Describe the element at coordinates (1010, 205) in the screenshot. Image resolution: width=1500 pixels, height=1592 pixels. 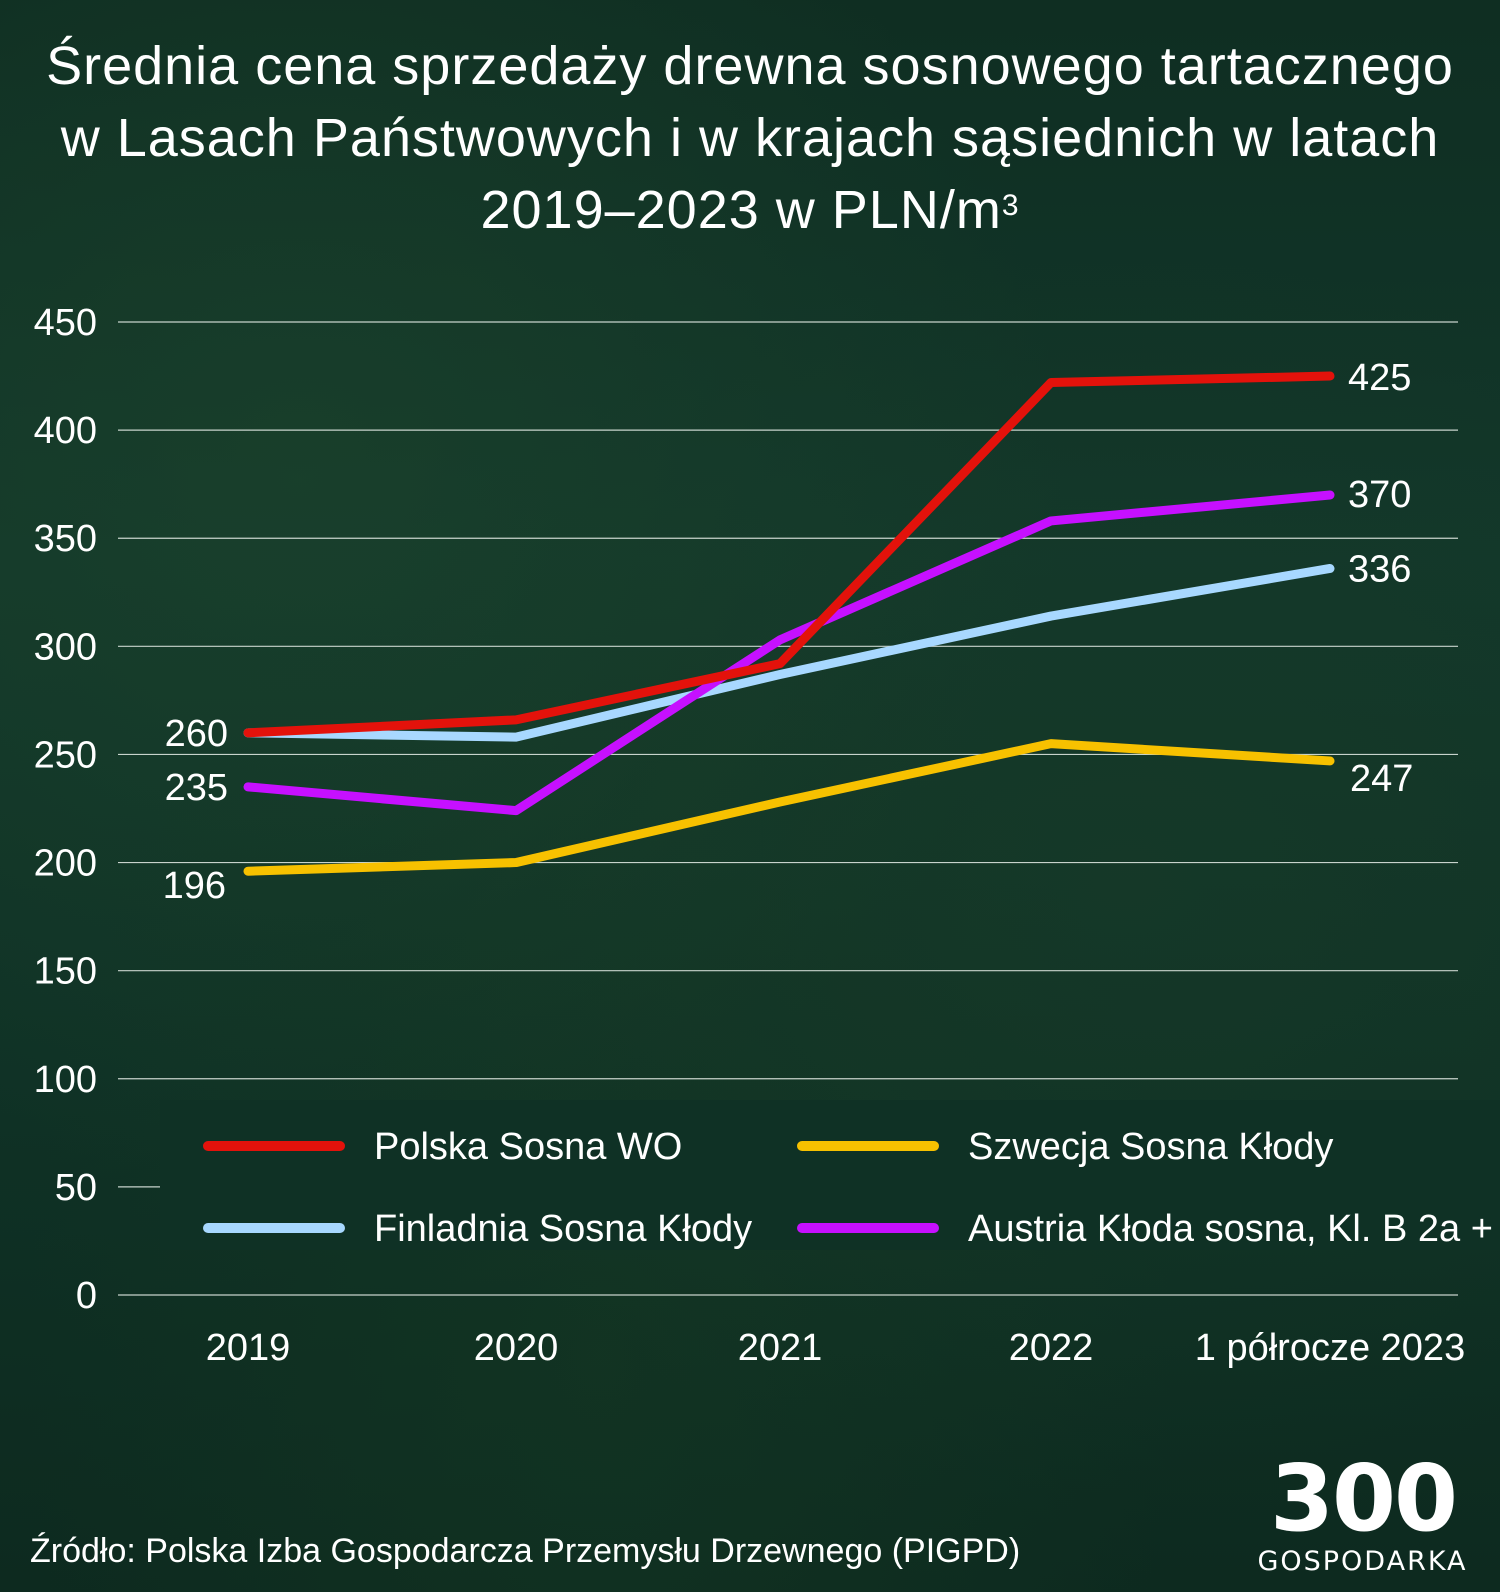
I see `chart-title-superscript: 3` at that location.